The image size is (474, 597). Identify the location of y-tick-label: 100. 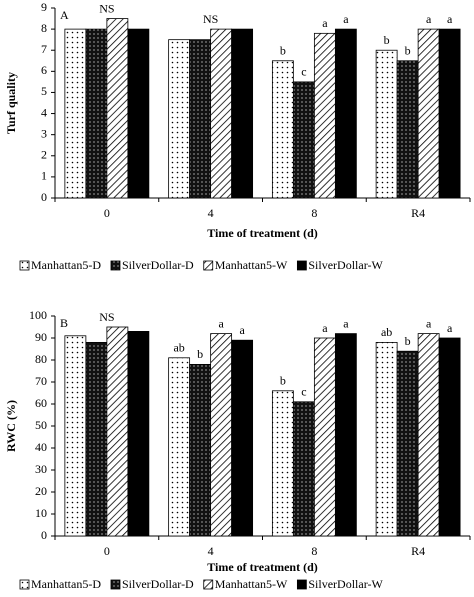
(38, 315).